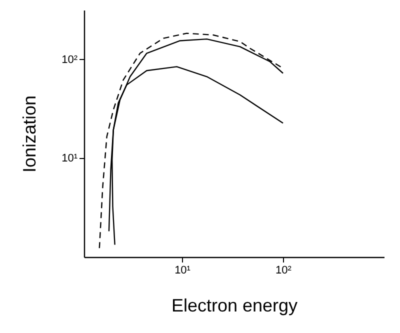 The image size is (400, 333). What do you see at coordinates (30, 134) in the screenshot?
I see `y-axis-title: Ionization` at bounding box center [30, 134].